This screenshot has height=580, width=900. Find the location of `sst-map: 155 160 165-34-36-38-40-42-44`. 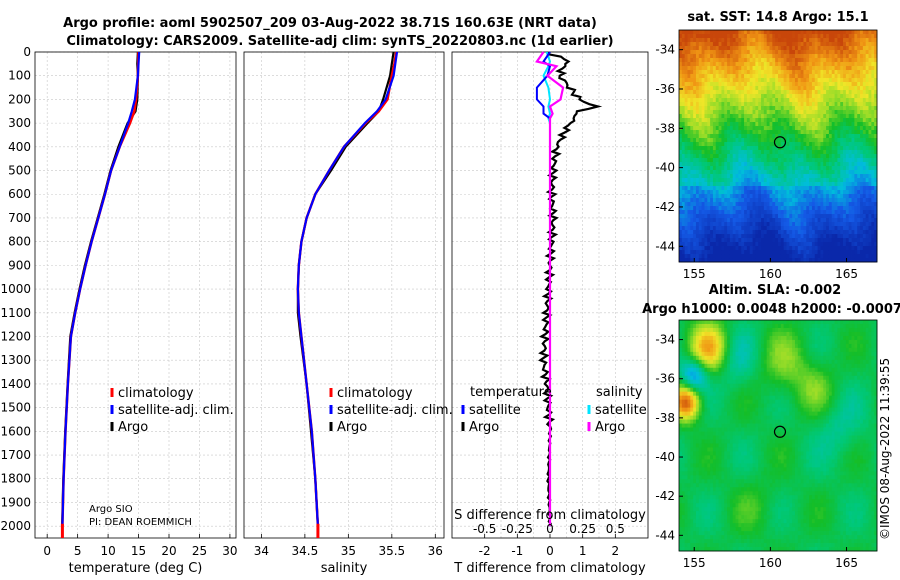

sst-map: 155 160 165-34-36-38-40-42-44 is located at coordinates (766, 155).